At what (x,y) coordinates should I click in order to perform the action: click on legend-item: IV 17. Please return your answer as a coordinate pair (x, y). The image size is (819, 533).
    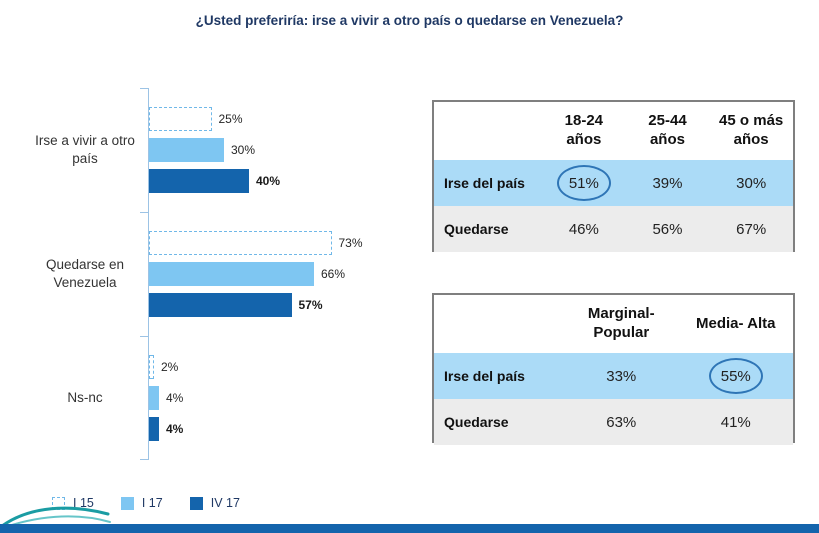
    Looking at the image, I should click on (214, 503).